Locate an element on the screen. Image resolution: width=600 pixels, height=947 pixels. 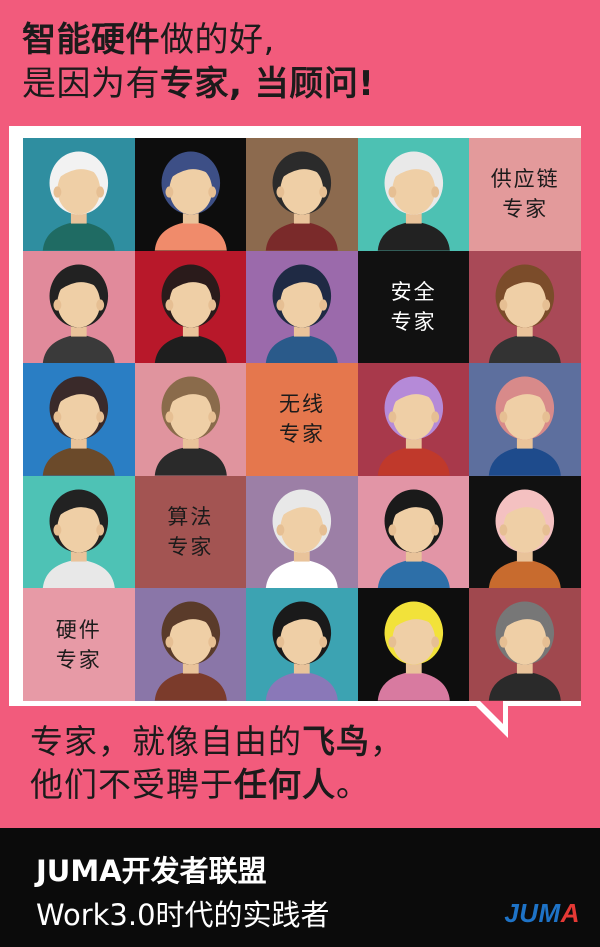
expert-label-text: 安全 专家 is located at coordinates (413, 306).